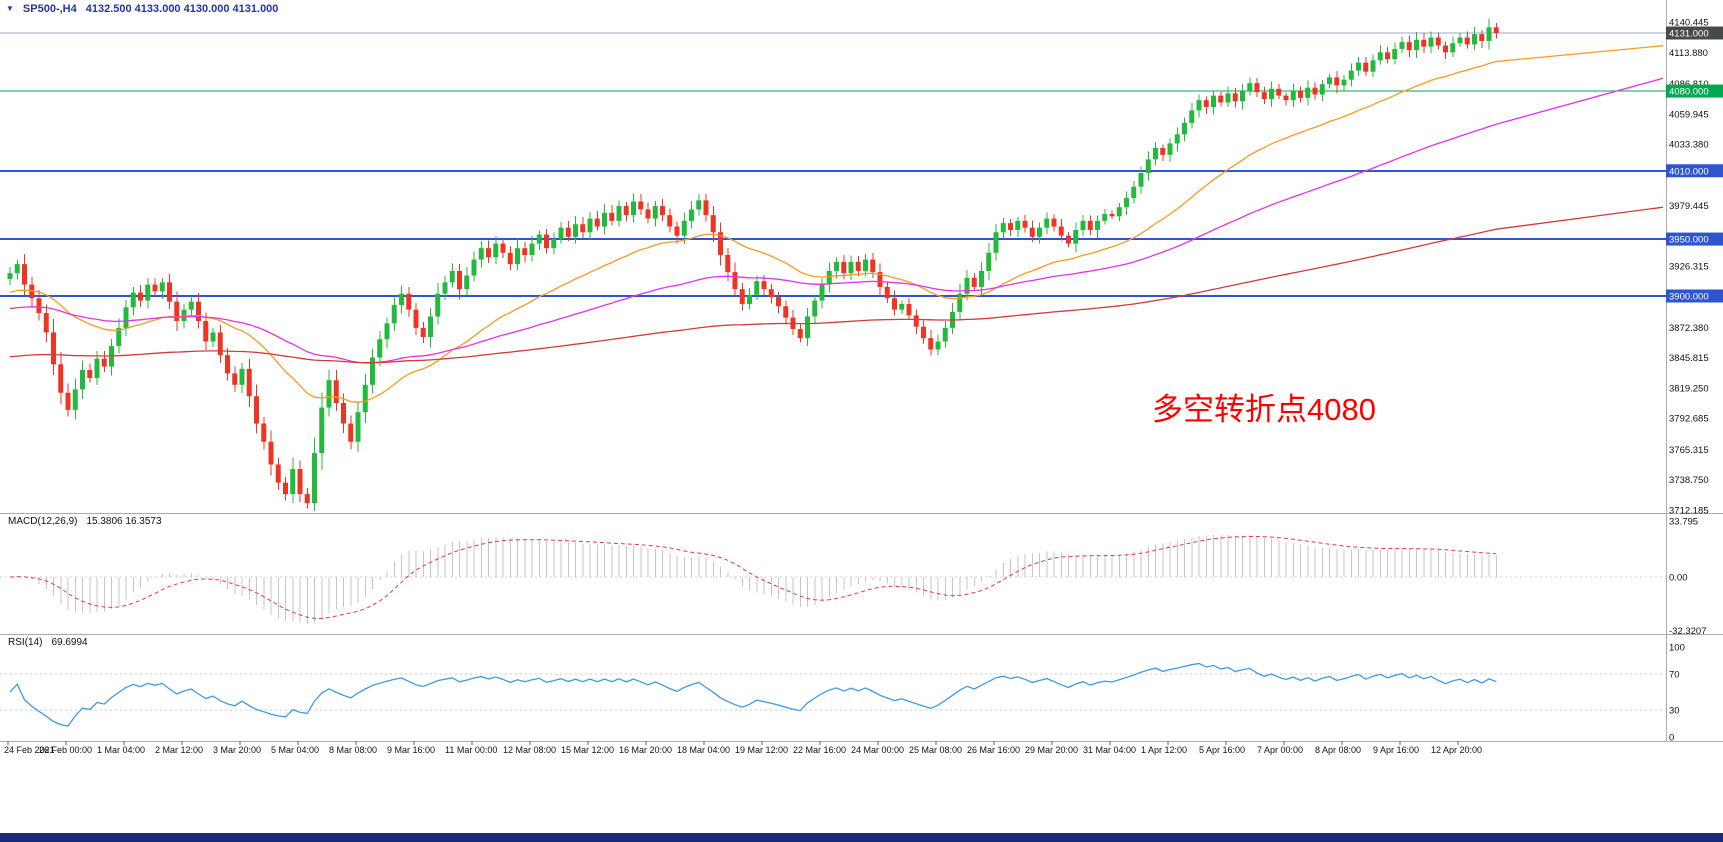  Describe the element at coordinates (994, 750) in the screenshot. I see `time-axis-label: 26 Mar 16:00` at that location.